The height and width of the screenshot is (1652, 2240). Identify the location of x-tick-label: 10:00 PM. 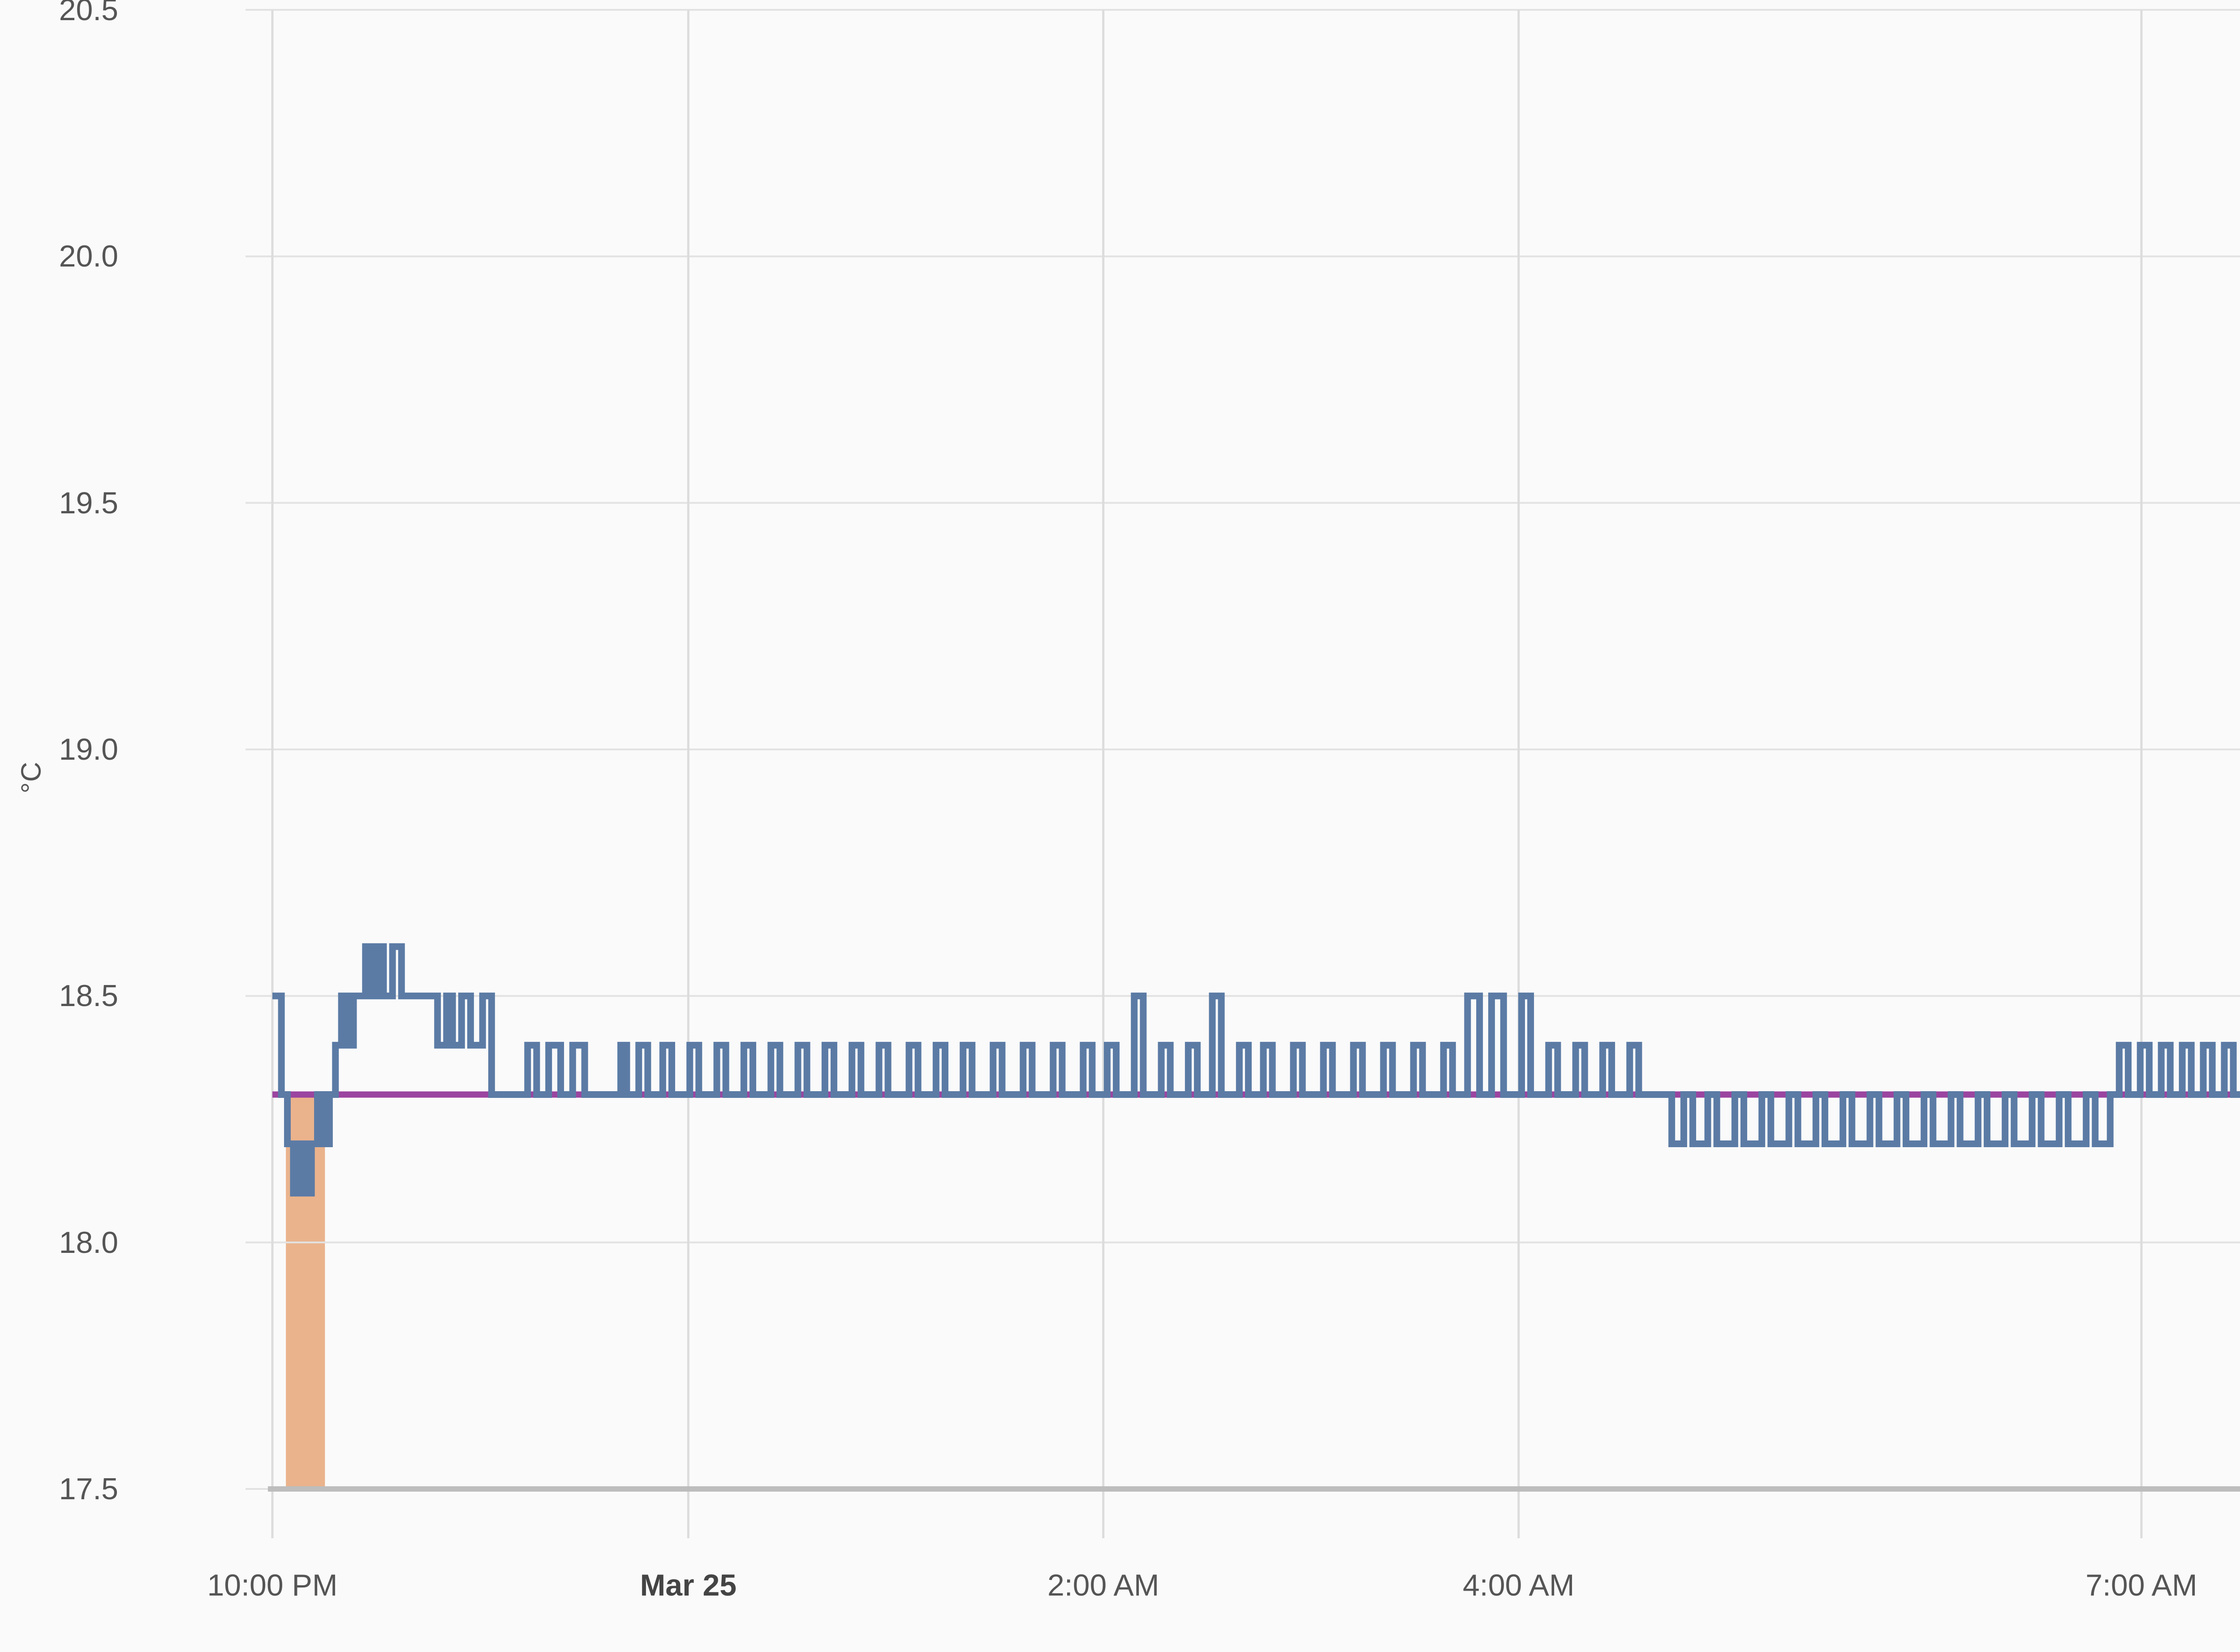
(272, 1585).